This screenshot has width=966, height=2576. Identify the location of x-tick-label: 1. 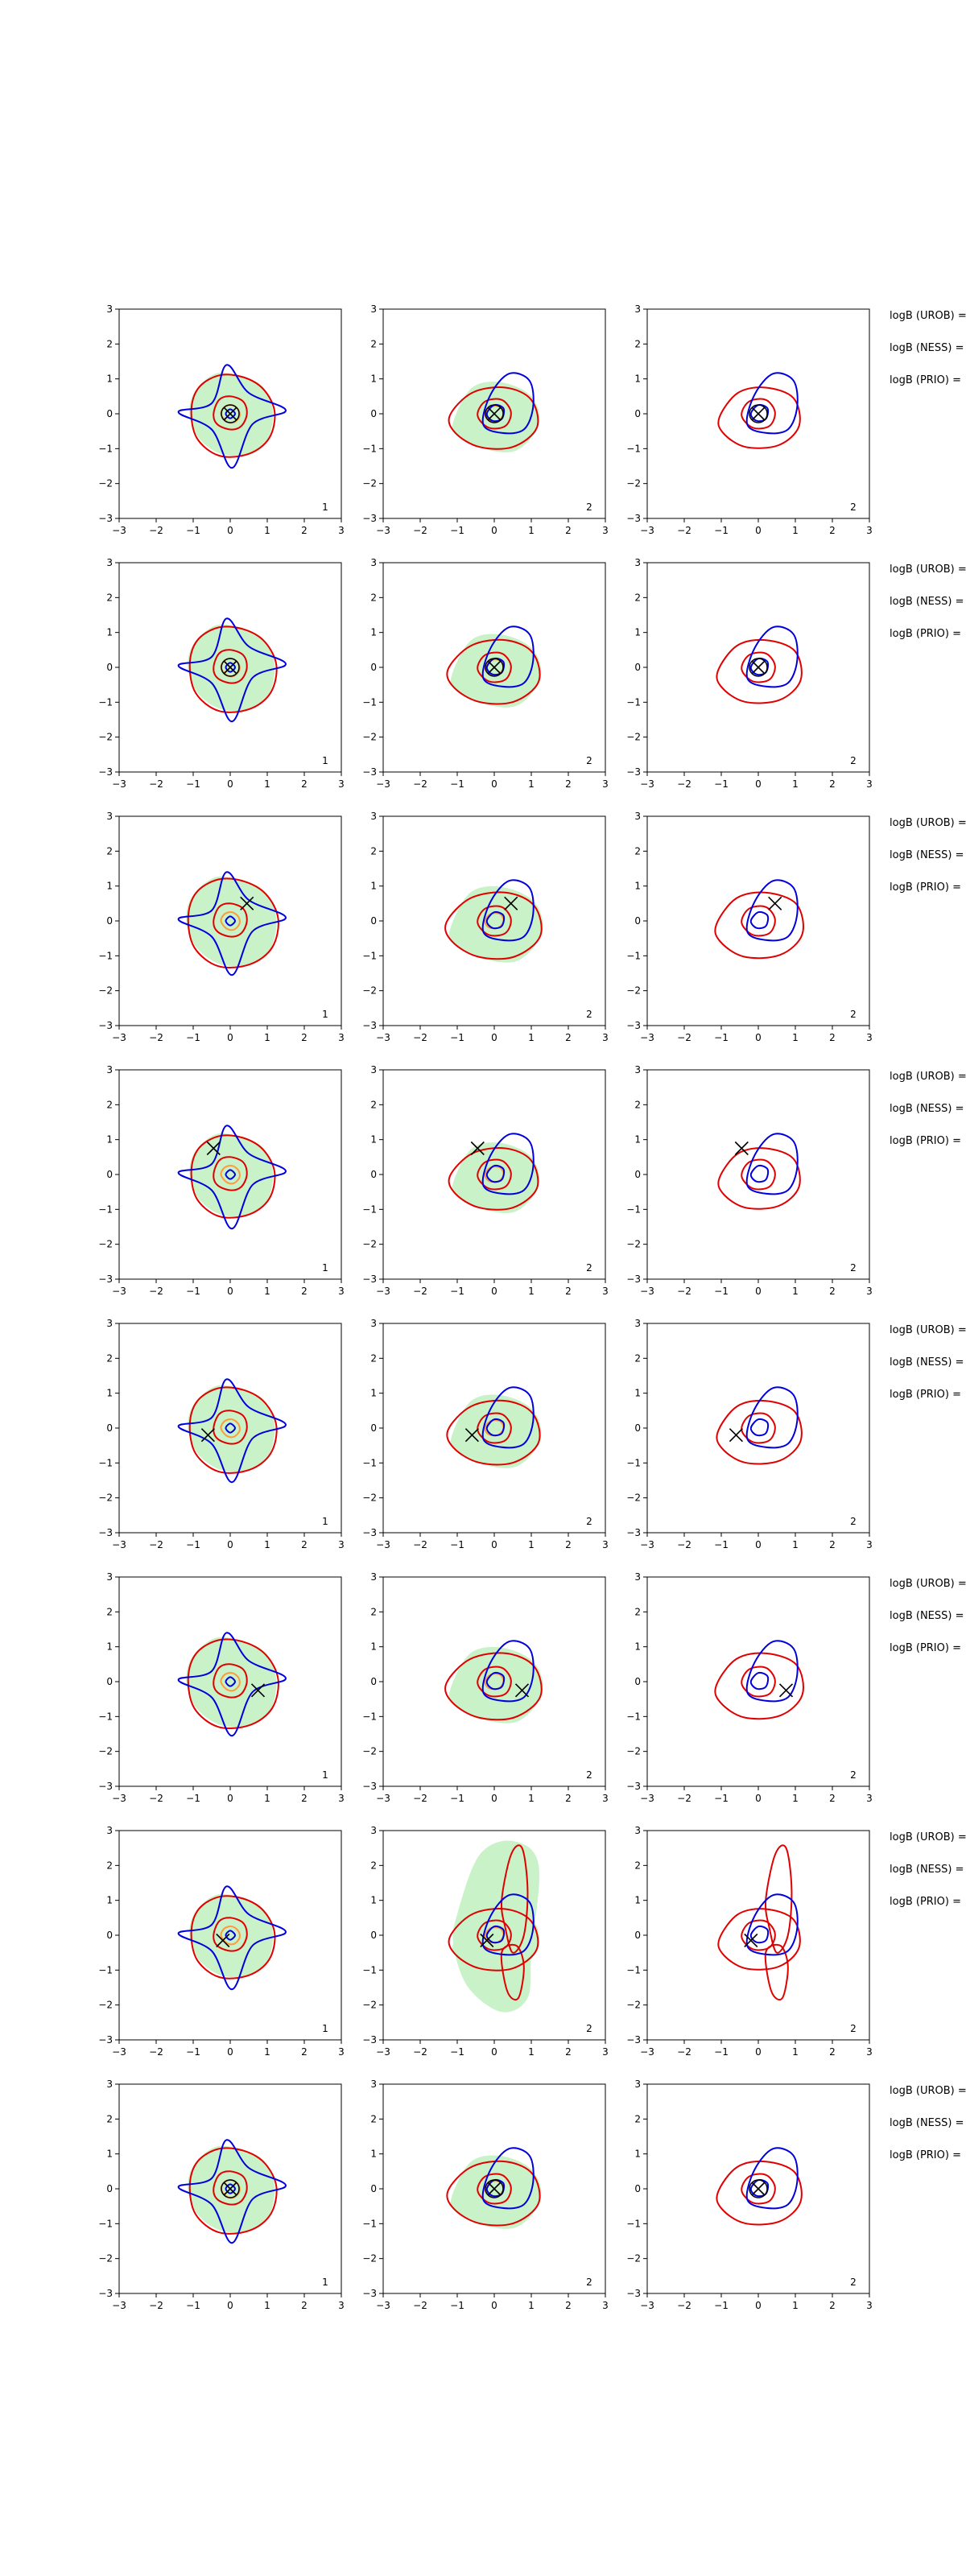
(531, 1291).